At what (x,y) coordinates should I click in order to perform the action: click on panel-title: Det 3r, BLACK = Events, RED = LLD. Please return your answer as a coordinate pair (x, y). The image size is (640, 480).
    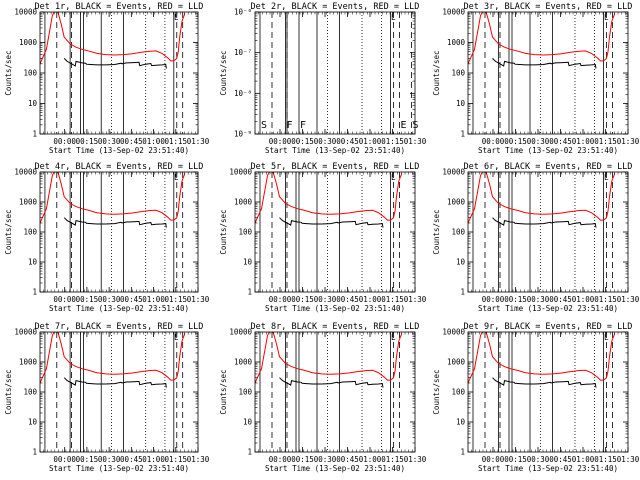
    Looking at the image, I should click on (548, 7).